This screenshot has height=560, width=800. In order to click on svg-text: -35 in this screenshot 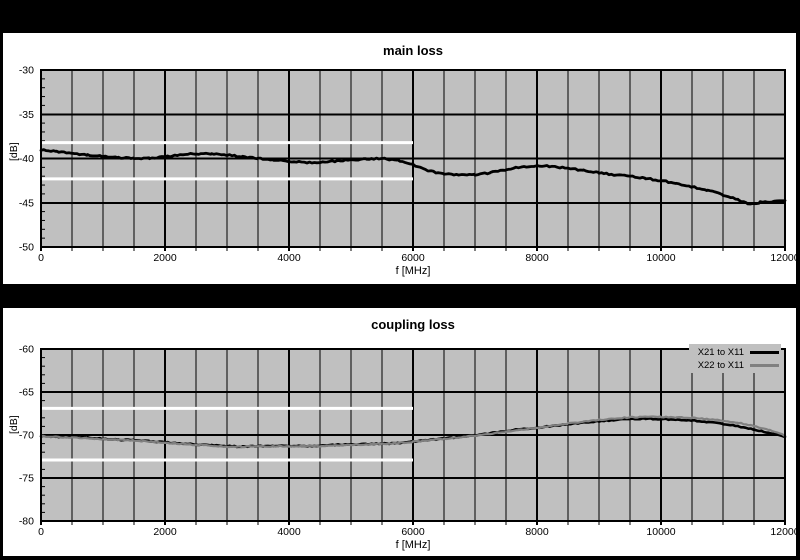, I will do `click(26, 115)`.